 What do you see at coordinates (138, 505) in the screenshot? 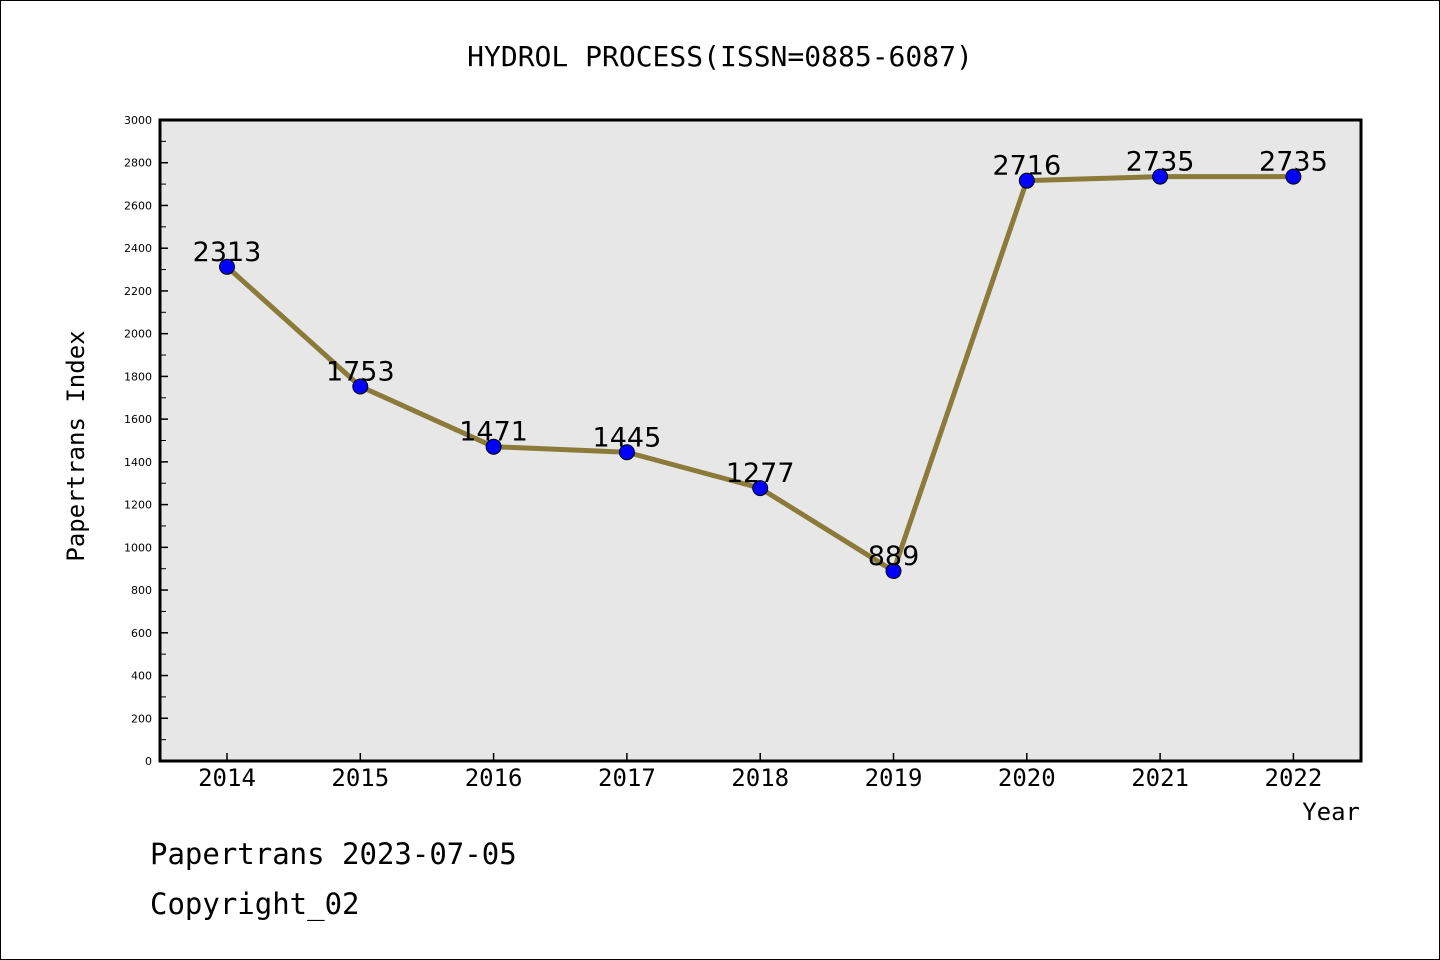
I see `y-tick-label: 1200` at bounding box center [138, 505].